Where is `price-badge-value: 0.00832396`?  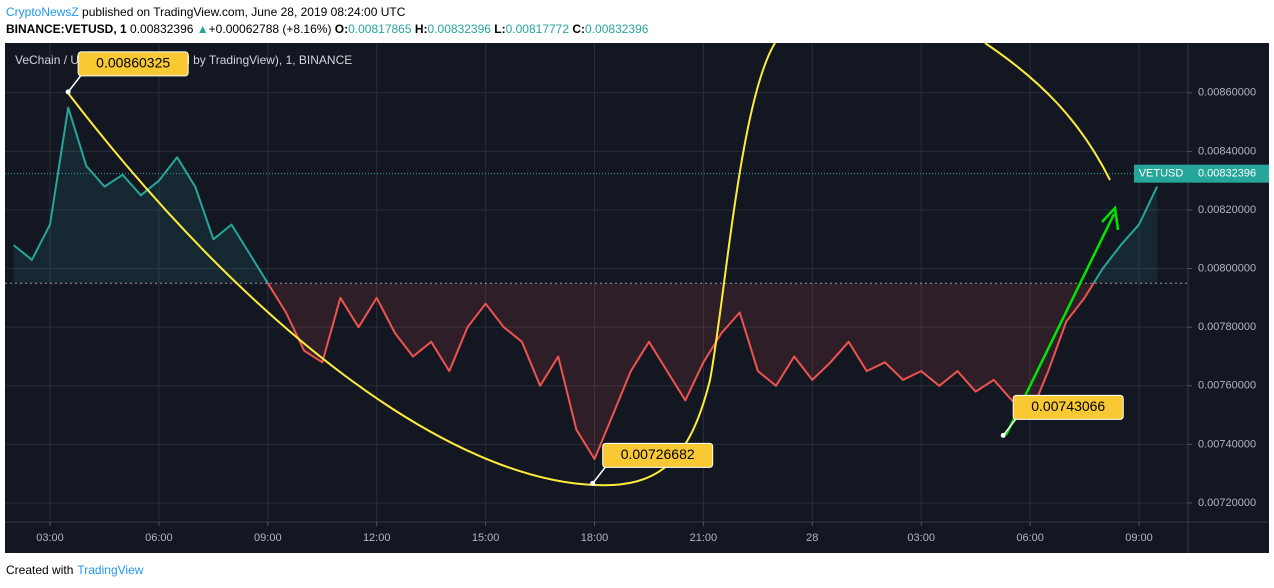
price-badge-value: 0.00832396 is located at coordinates (1227, 174).